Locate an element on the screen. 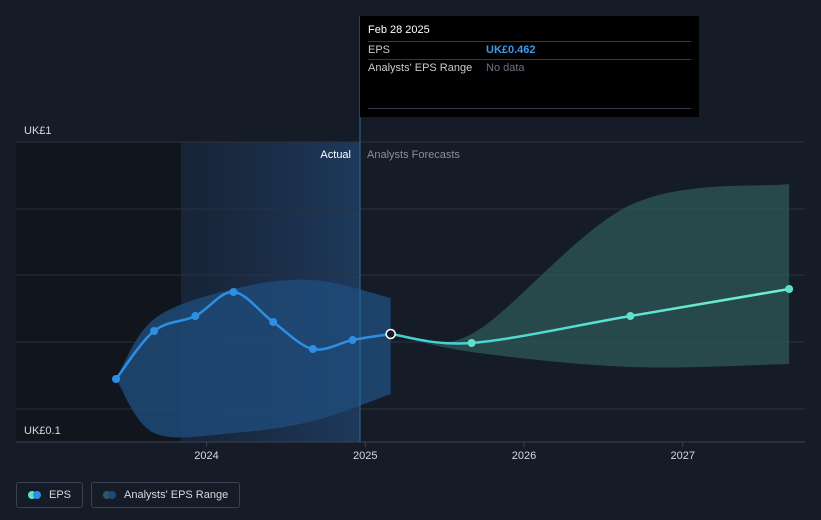 Image resolution: width=821 pixels, height=520 pixels. legend: EPS Analysts' EPS Range is located at coordinates (128, 495).